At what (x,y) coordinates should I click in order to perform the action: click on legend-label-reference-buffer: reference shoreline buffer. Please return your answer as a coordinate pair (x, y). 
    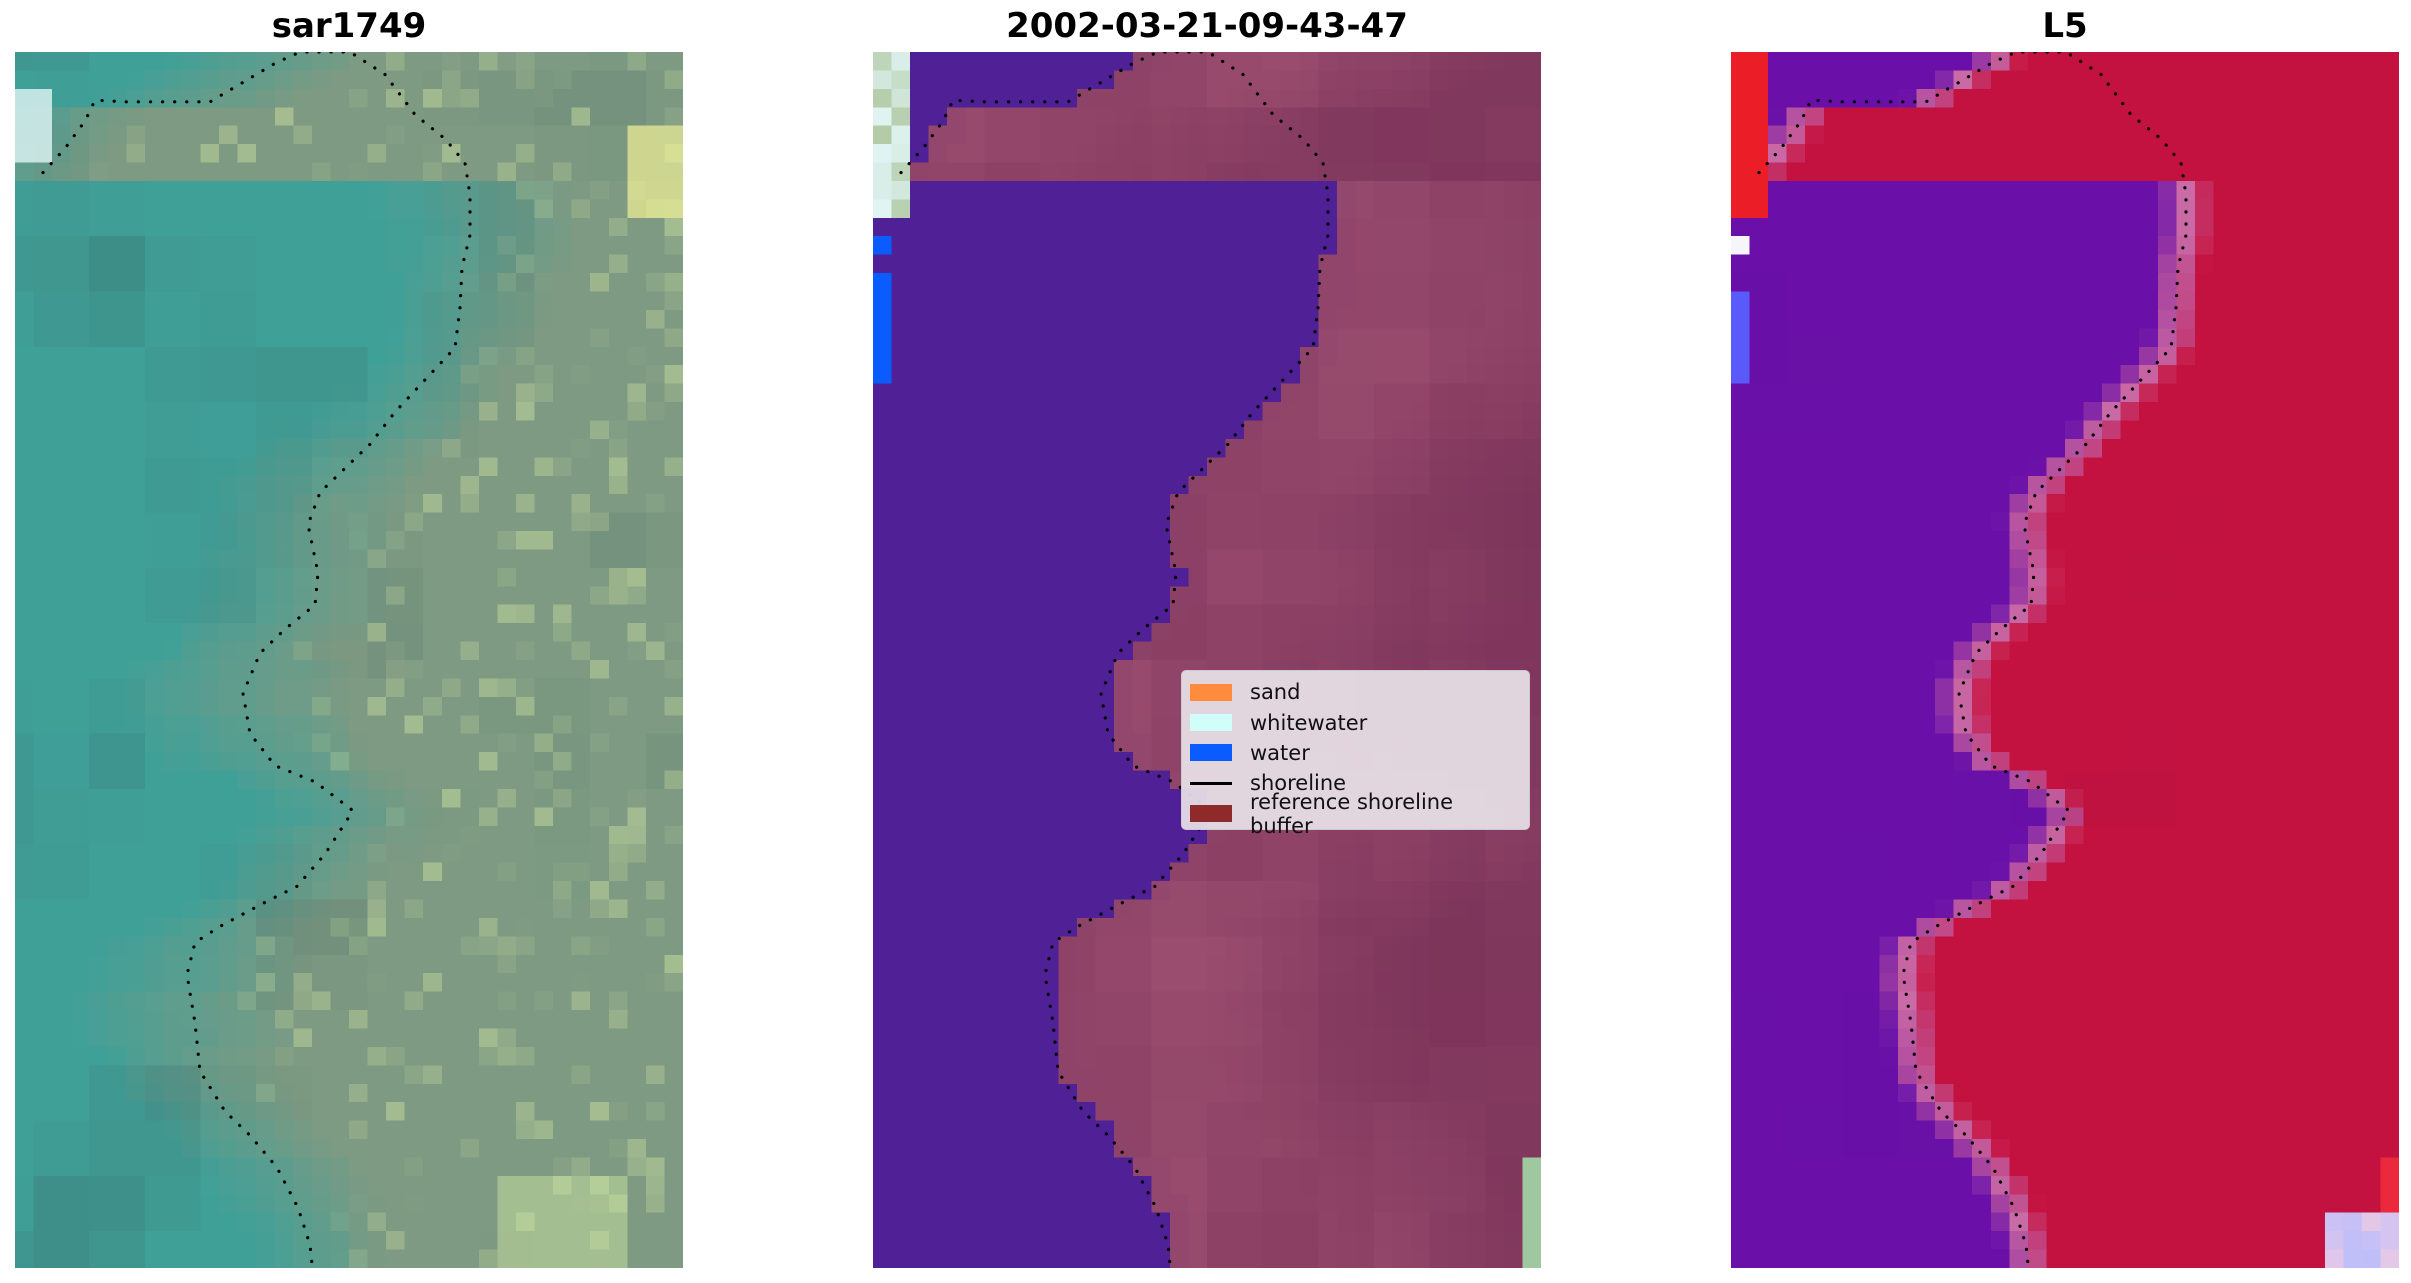
    Looking at the image, I should click on (1352, 813).